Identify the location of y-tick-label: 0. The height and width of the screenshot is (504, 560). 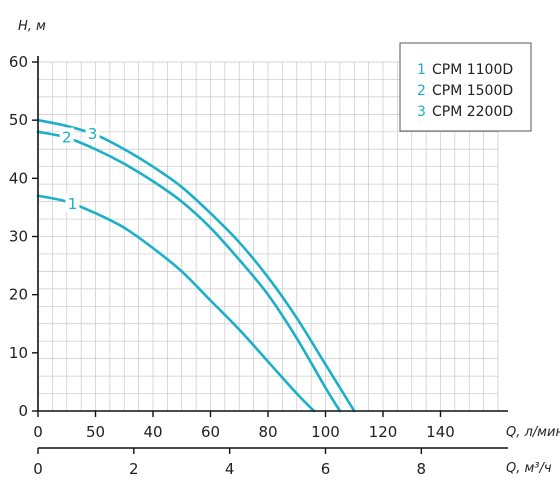
(23, 411).